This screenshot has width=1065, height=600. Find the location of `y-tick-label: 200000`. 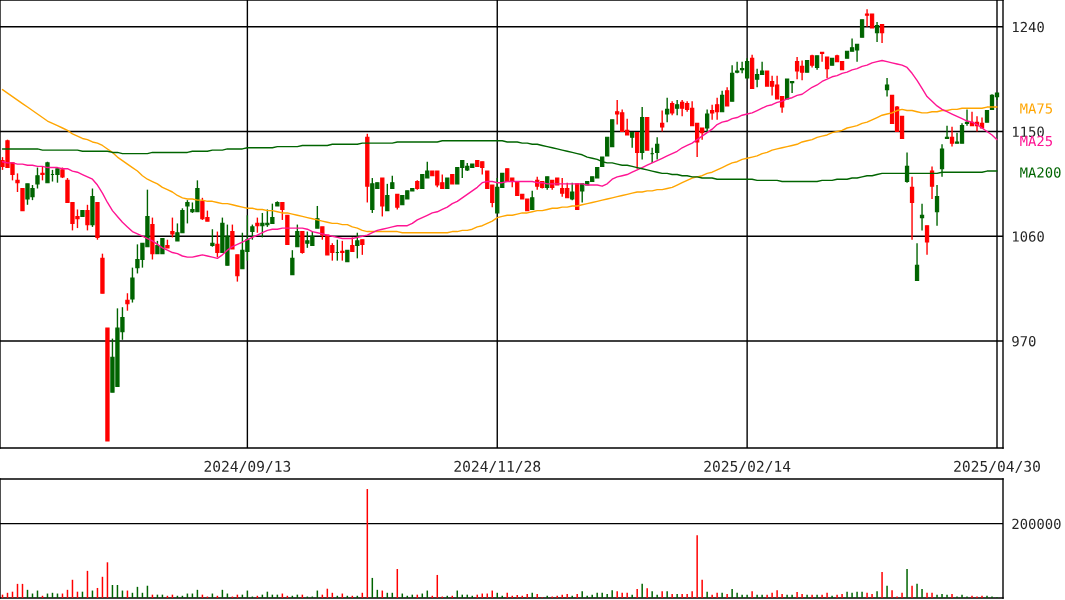

y-tick-label: 200000 is located at coordinates (1036, 524).